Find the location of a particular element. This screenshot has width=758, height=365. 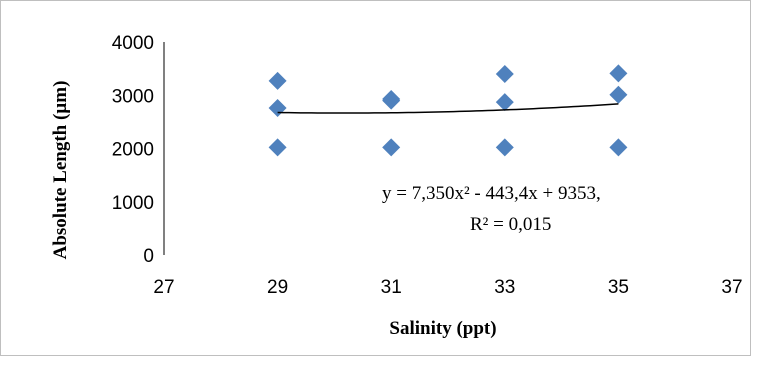

y-tick-label: 1000 is located at coordinates (133, 203).